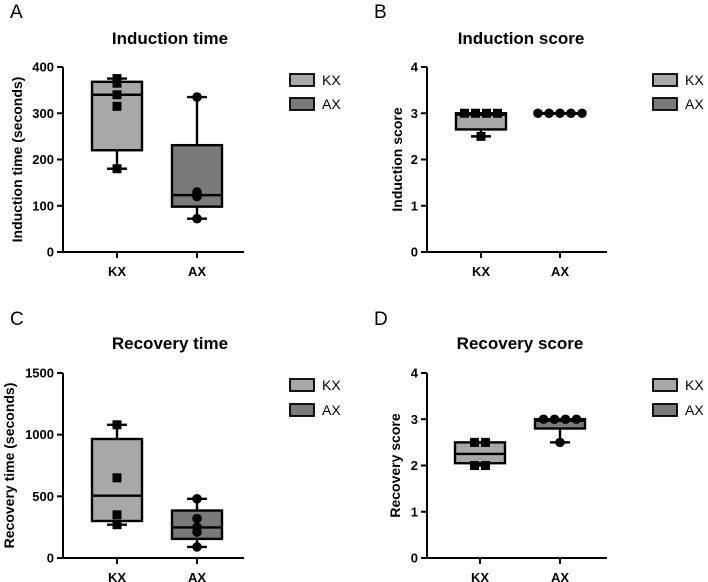 The image size is (708, 582). What do you see at coordinates (9, 466) in the screenshot?
I see `y-axis-label: Recovery time (seconds)` at bounding box center [9, 466].